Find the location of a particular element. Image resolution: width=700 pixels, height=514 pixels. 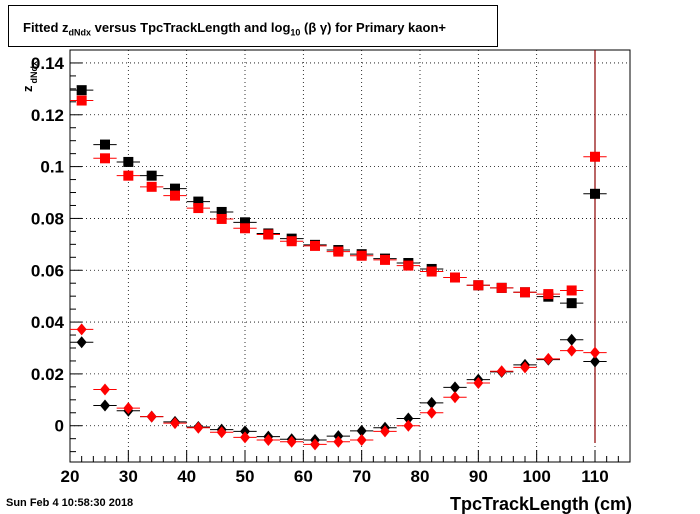

y-tick-label: 0.14 is located at coordinates (48, 63).